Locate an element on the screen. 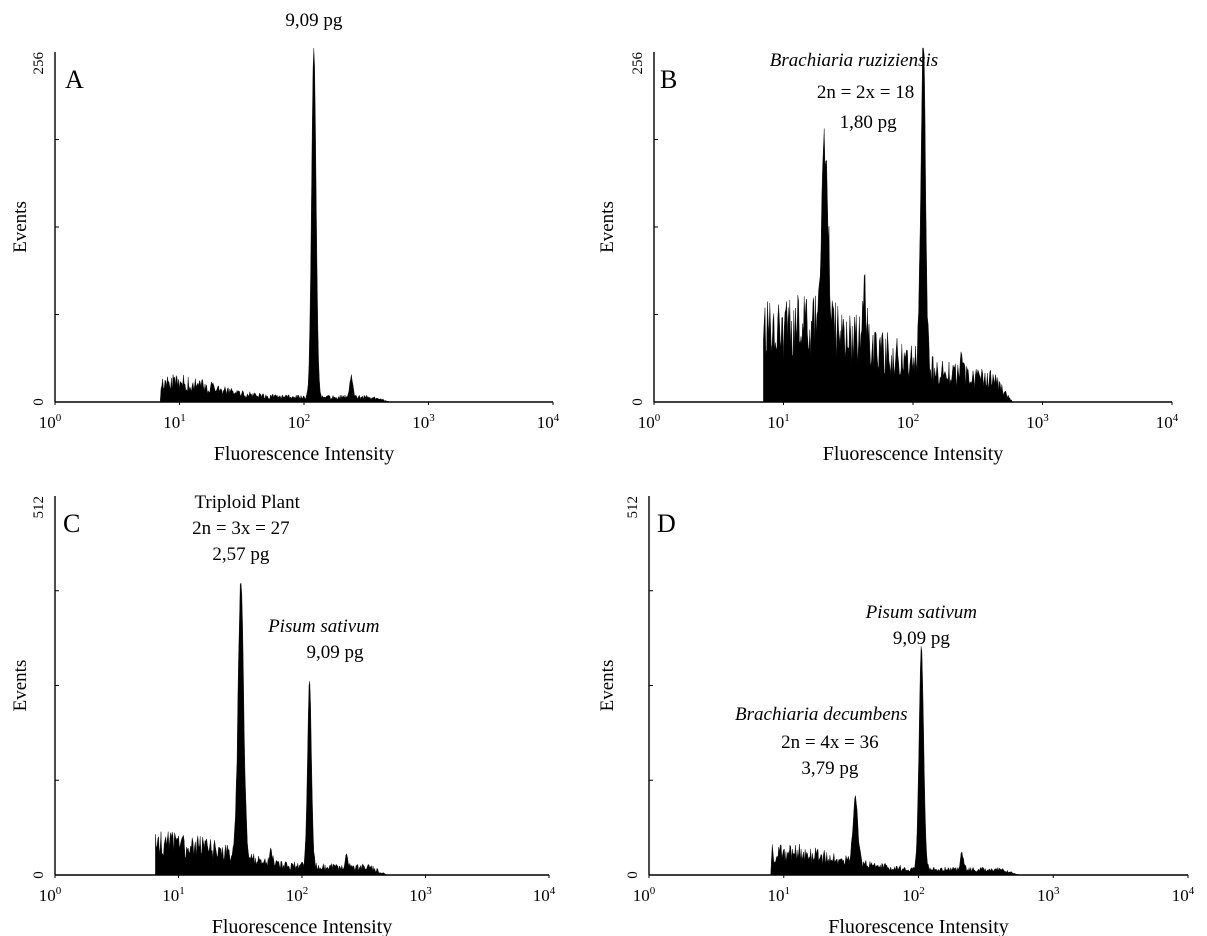 The image size is (1207, 936). panel-label: C is located at coordinates (71, 523).